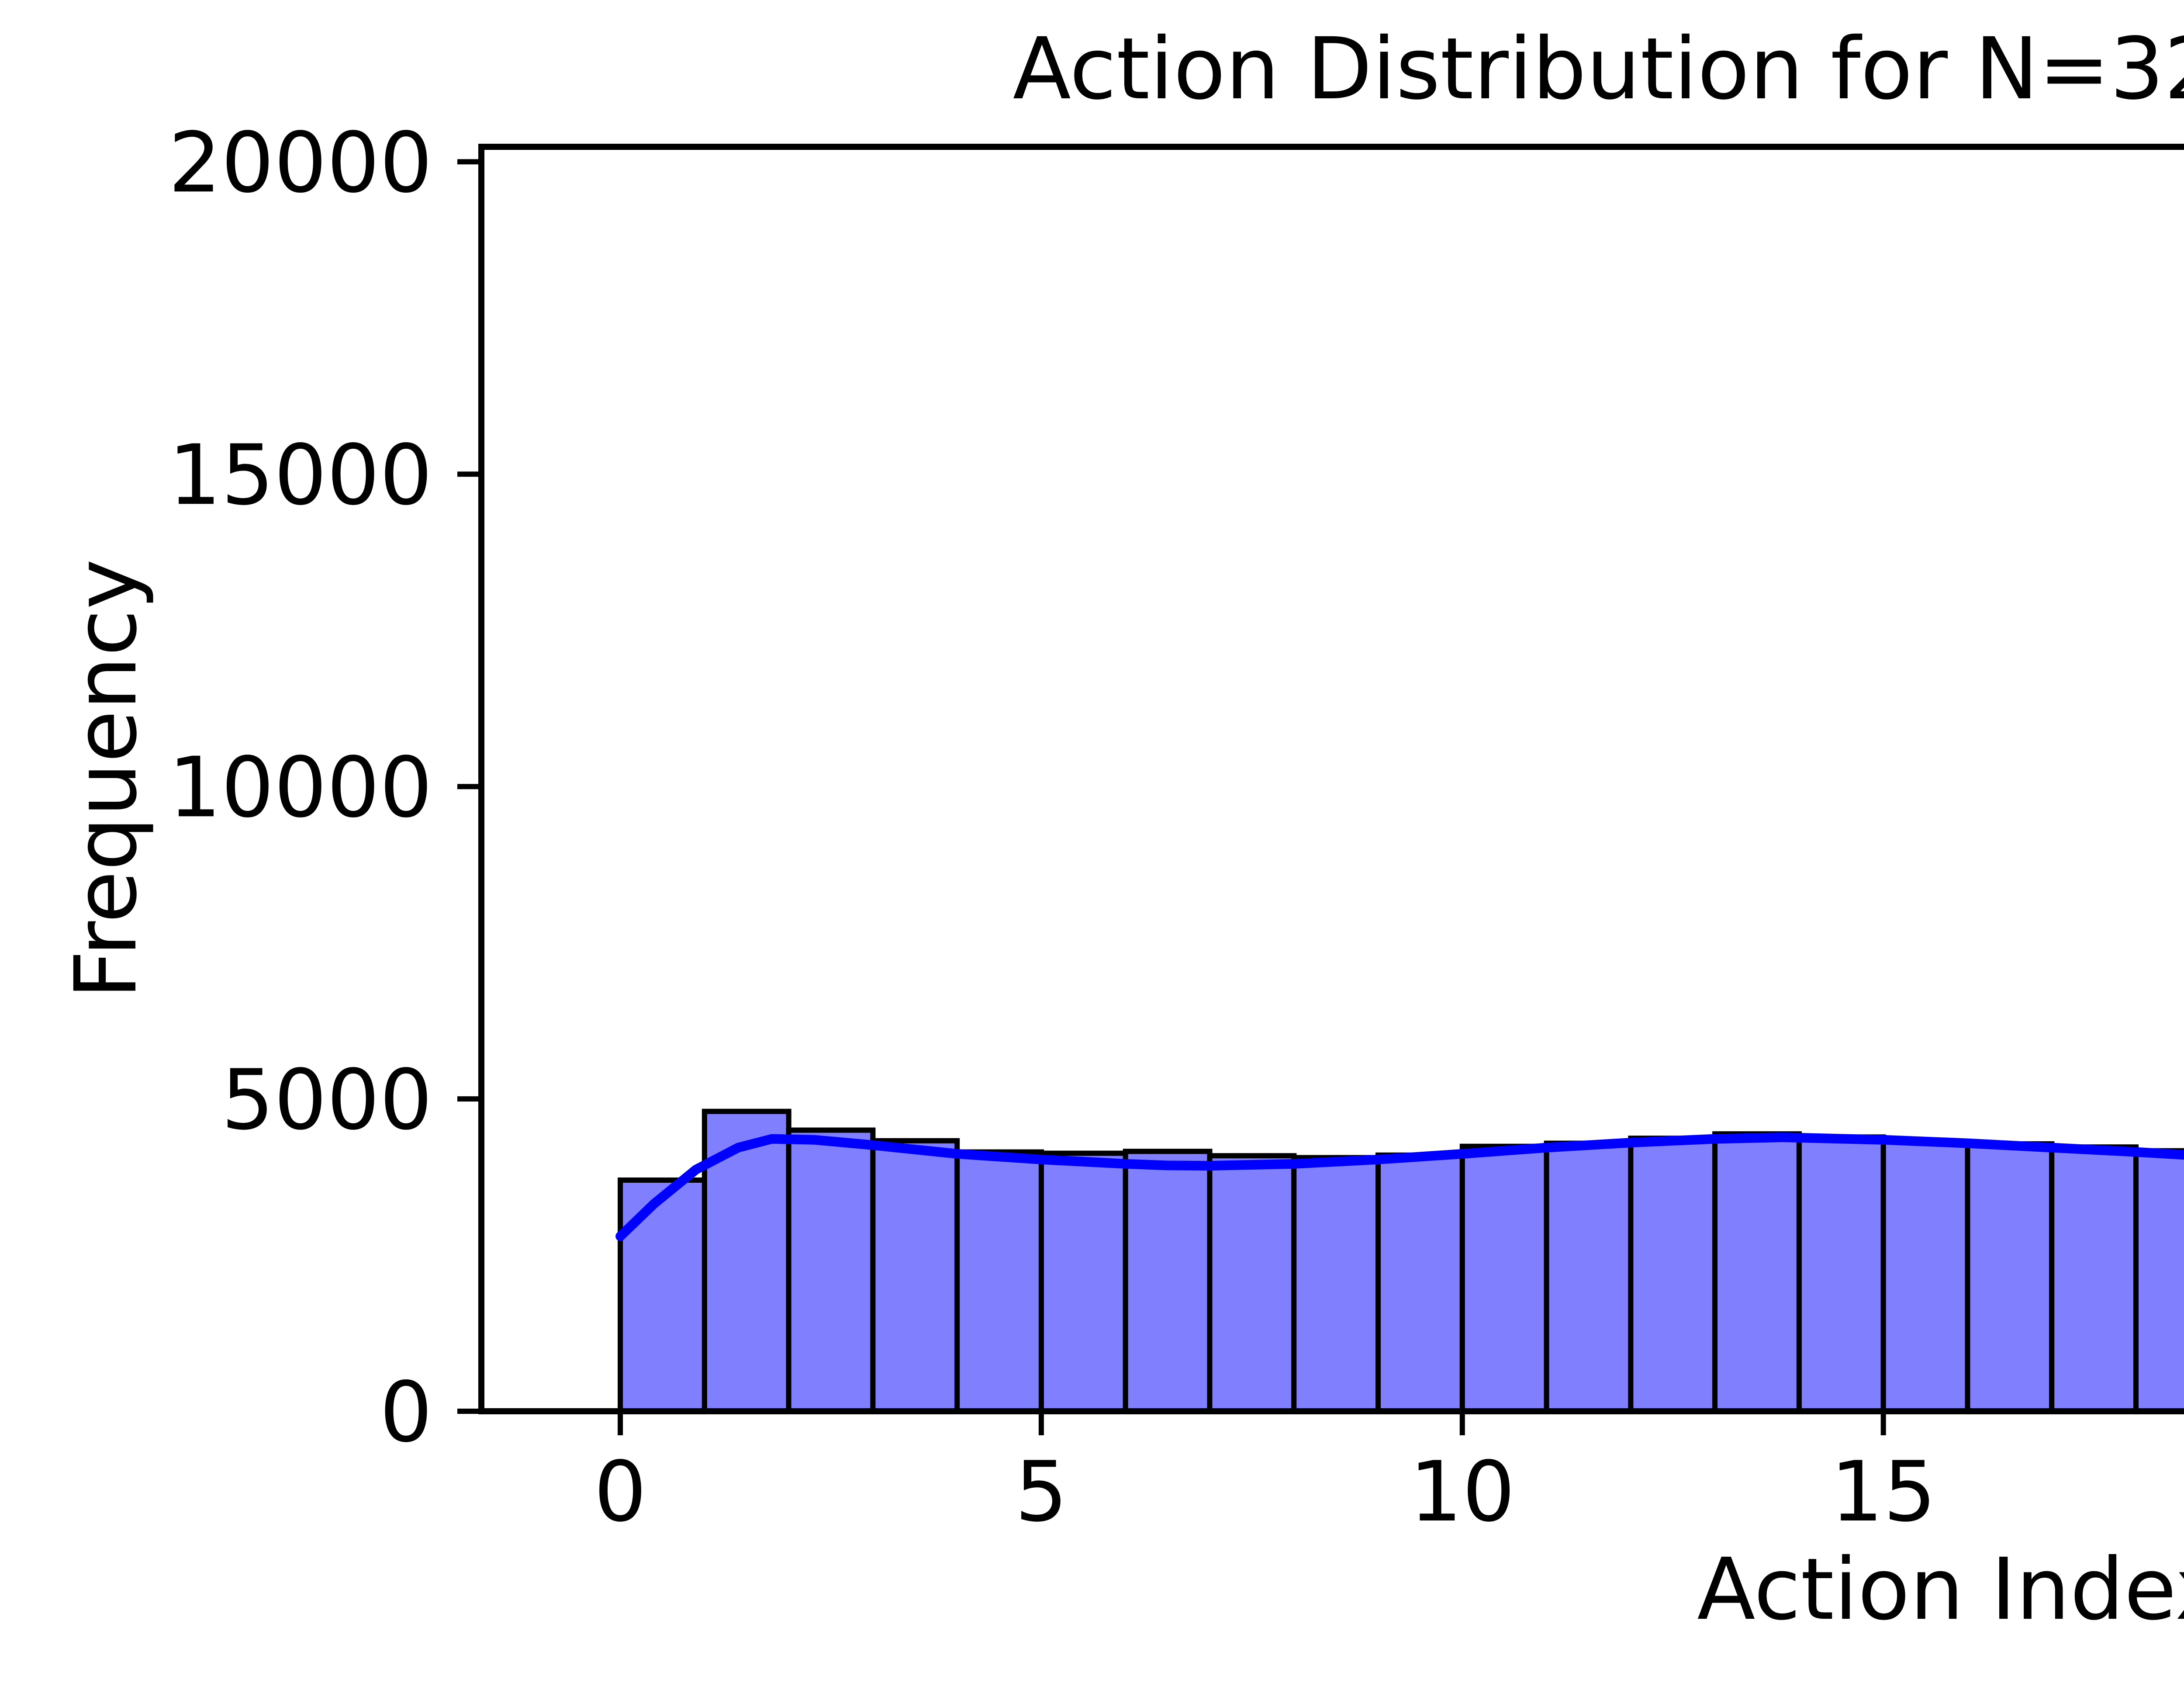 This screenshot has height=1690, width=2184. I want to click on x-axis-label: Action Index, so click(1940, 1589).